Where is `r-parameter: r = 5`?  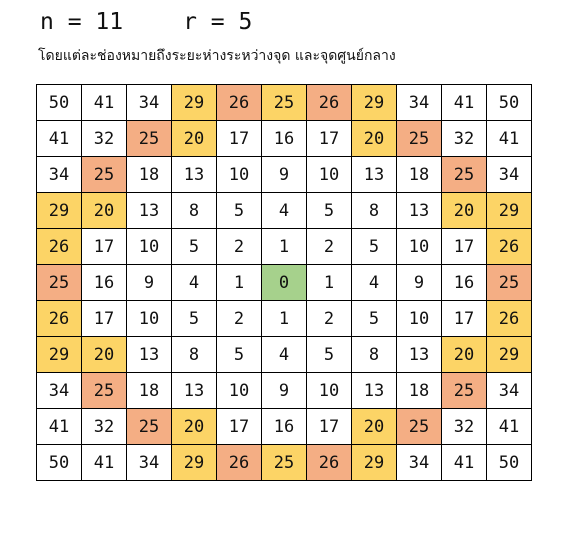 r-parameter: r = 5 is located at coordinates (218, 22).